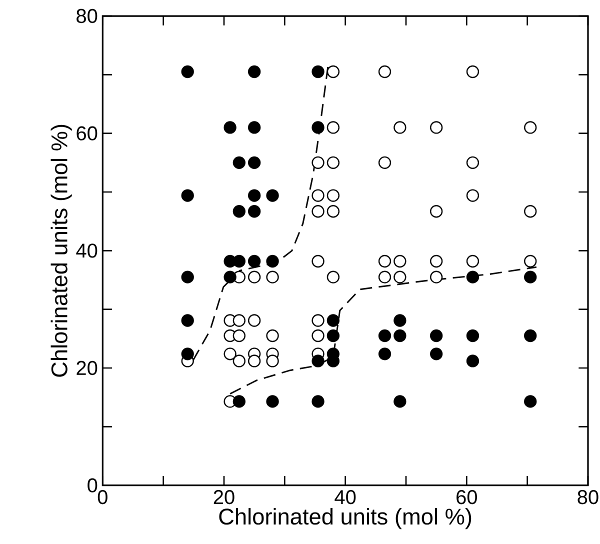 The image size is (600, 544). I want to click on y-tick-label: 80, so click(87, 16).